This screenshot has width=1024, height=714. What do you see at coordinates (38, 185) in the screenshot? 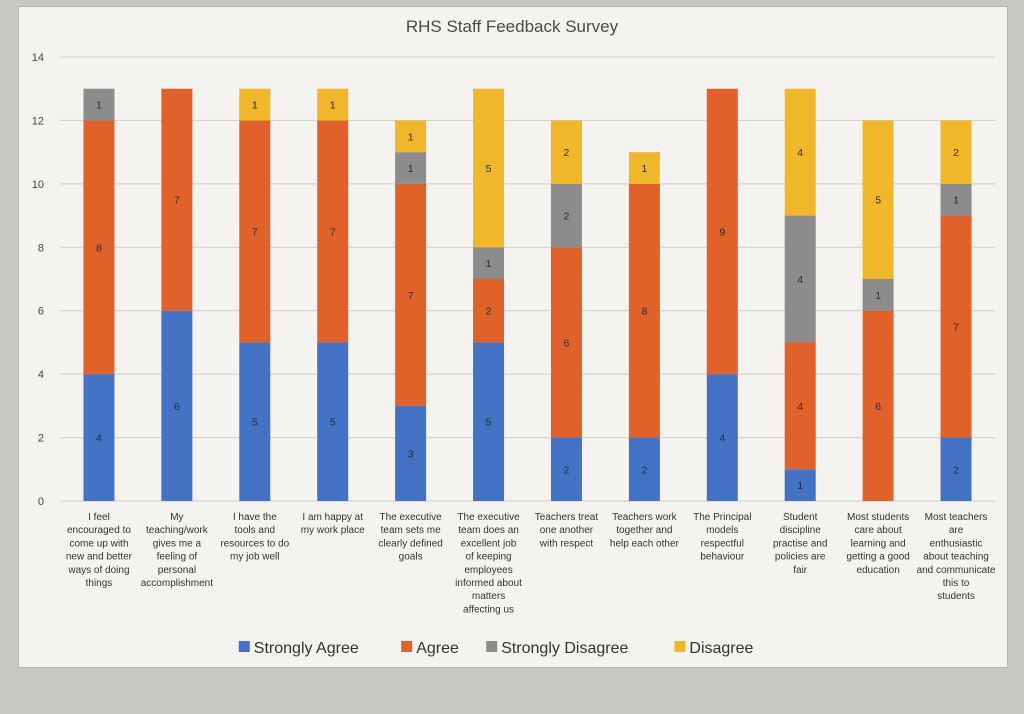
I see `y-tick-label: 10` at bounding box center [38, 185].